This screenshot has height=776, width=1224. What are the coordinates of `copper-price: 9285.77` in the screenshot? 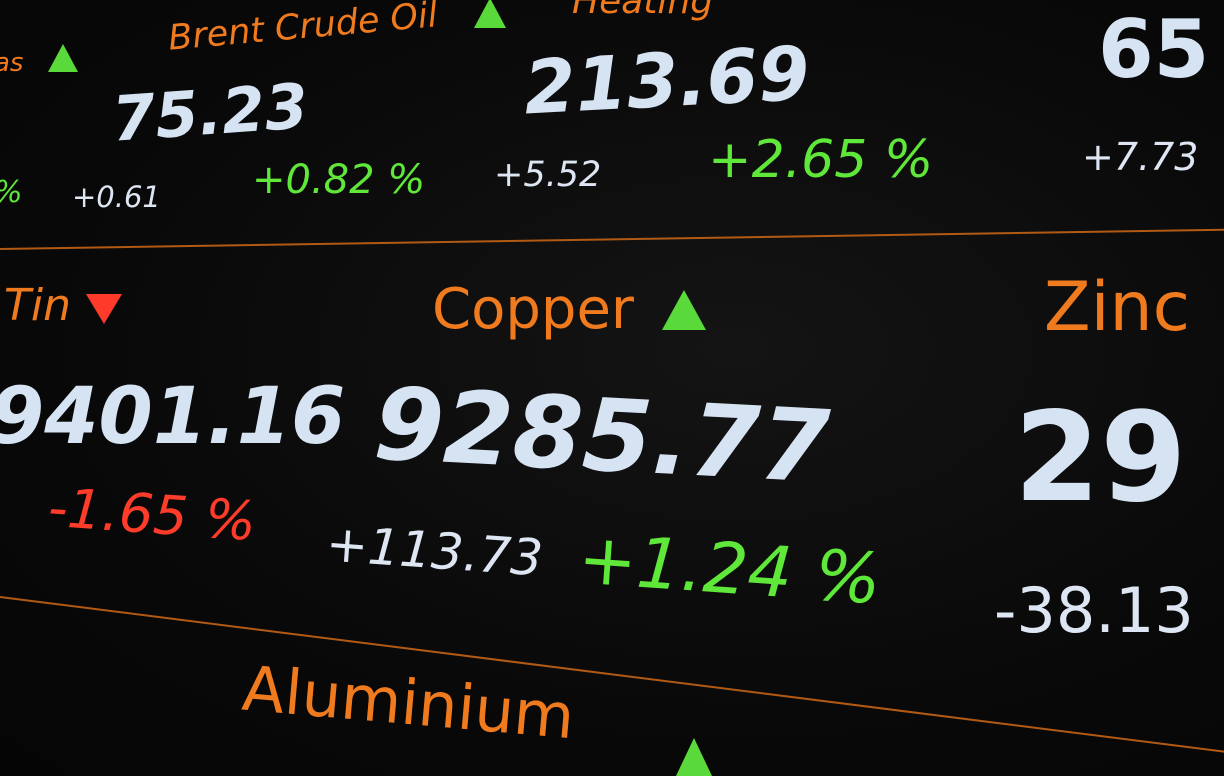 It's located at (602, 435).